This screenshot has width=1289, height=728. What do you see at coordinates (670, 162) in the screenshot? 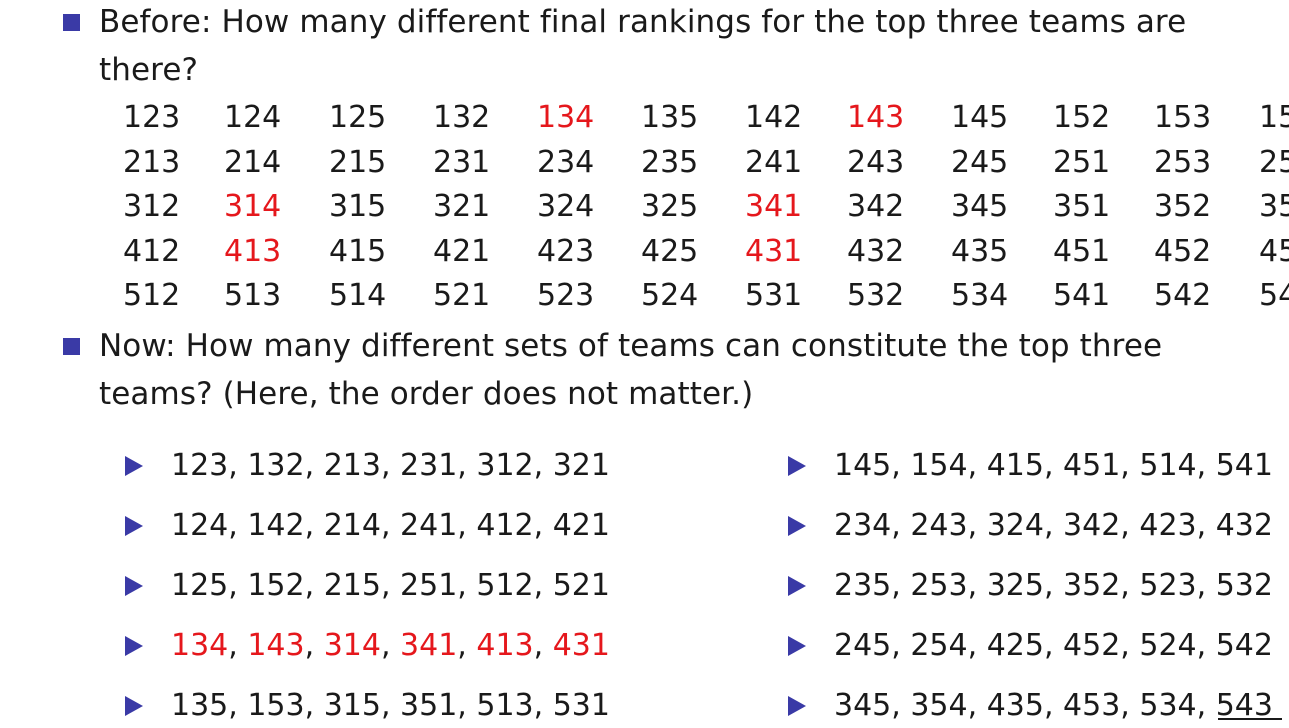
I see `grid-cell: 235` at bounding box center [670, 162].